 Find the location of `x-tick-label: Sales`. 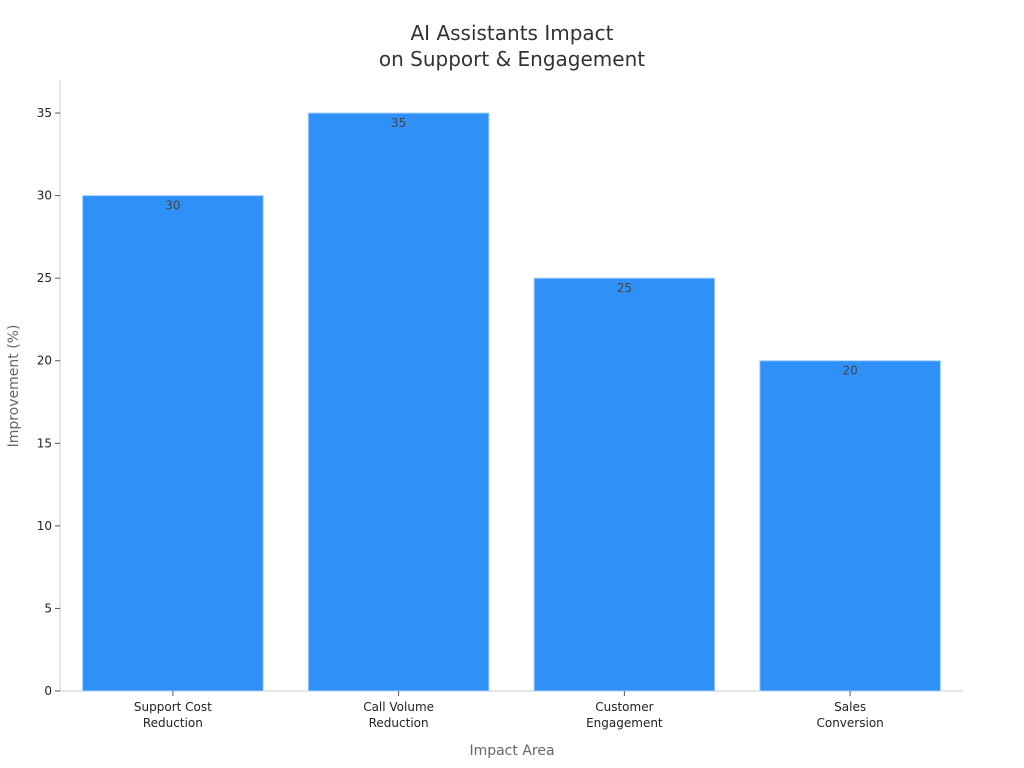

x-tick-label: Sales is located at coordinates (850, 707).